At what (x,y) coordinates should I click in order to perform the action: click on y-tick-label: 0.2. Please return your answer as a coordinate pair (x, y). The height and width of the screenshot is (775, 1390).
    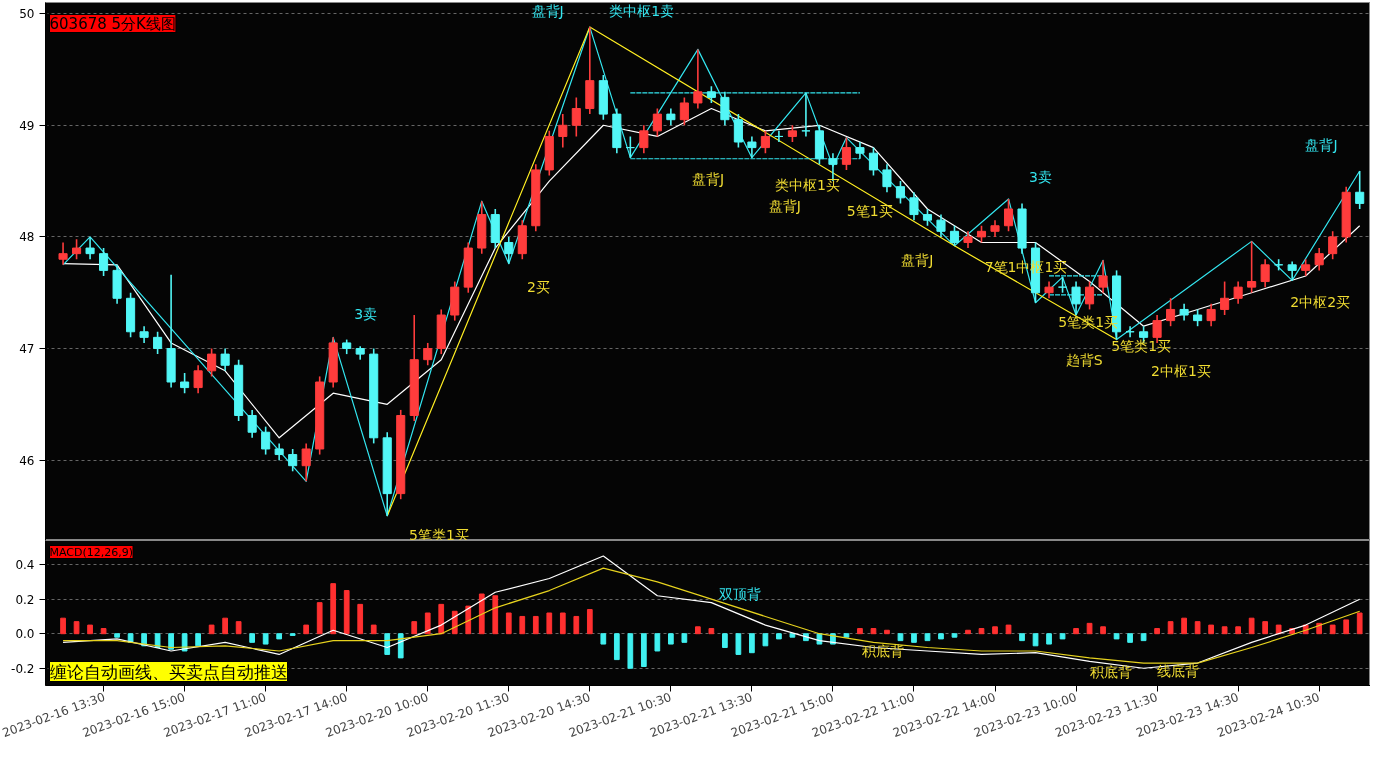
    Looking at the image, I should click on (25, 599).